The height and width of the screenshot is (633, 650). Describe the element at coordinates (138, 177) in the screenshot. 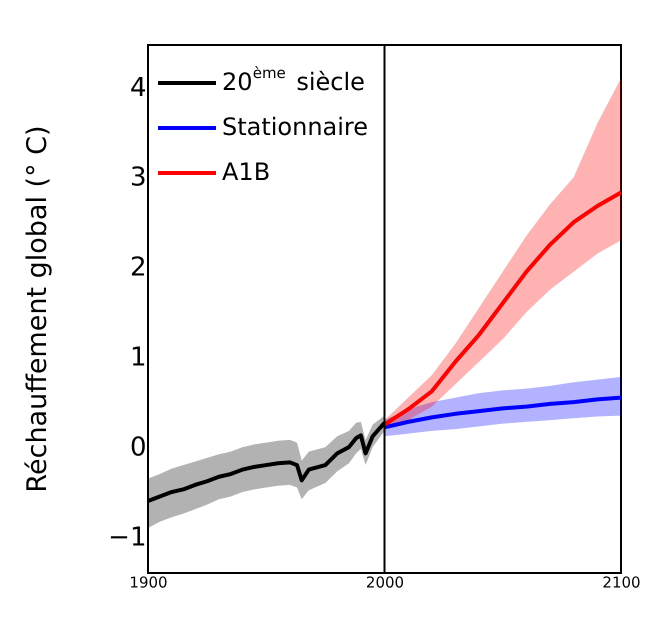

I see `y-tick-label: 3` at that location.